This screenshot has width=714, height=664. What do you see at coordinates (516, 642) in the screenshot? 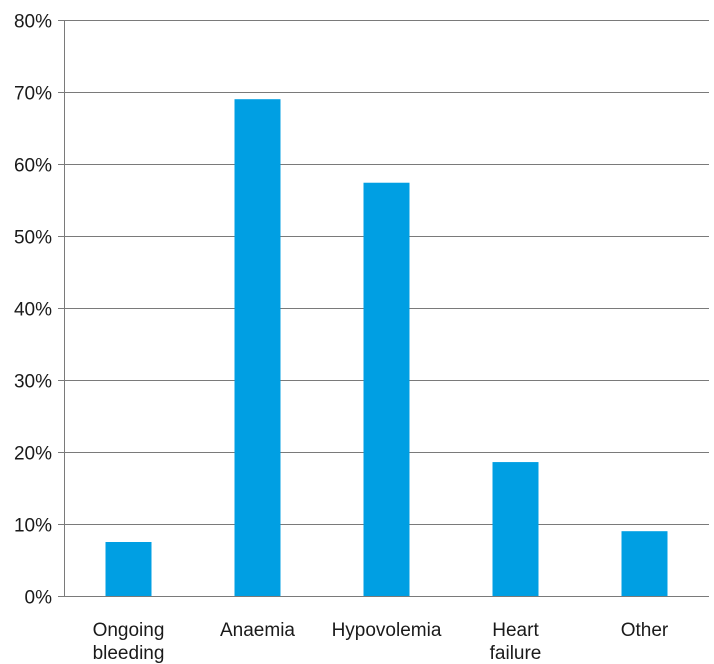
I see `x-tick-label: Heart failure` at bounding box center [516, 642].